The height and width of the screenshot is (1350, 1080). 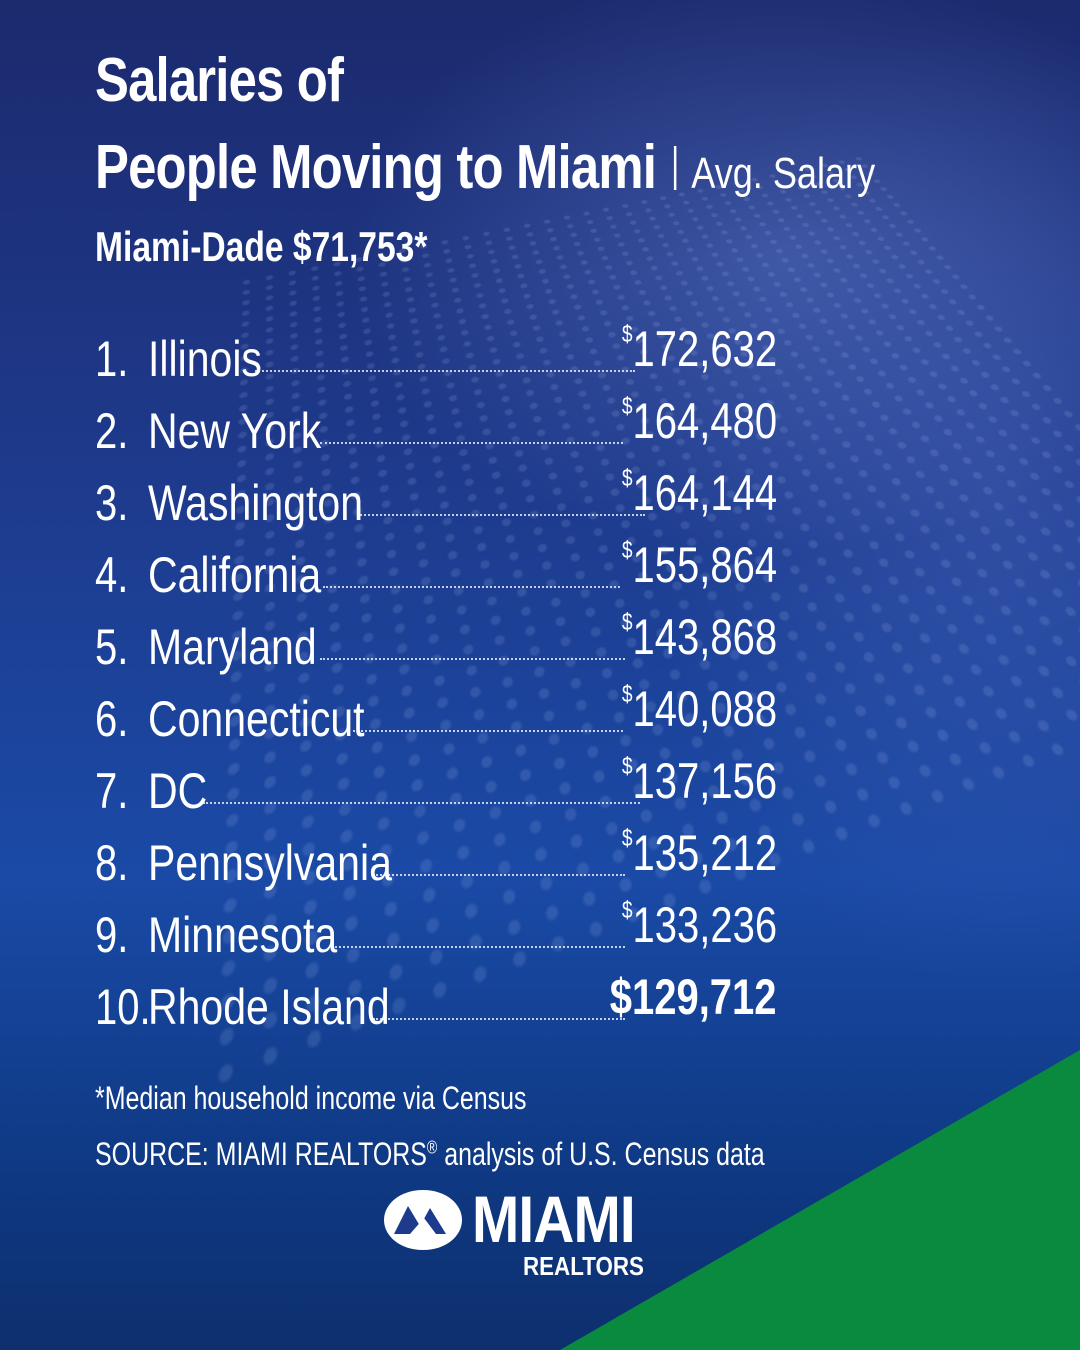 I want to click on salary-value: $164,480, so click(x=699, y=420).